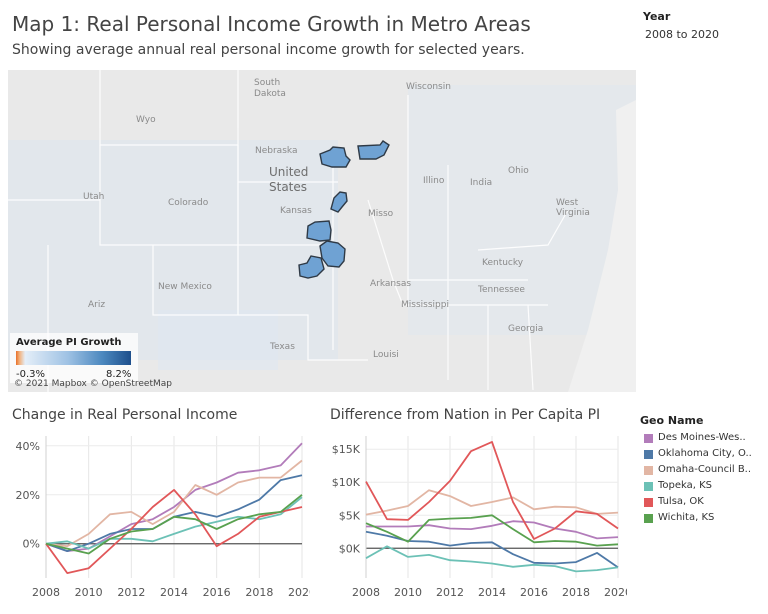  I want to click on state-label-colorado: Colorado, so click(188, 203).